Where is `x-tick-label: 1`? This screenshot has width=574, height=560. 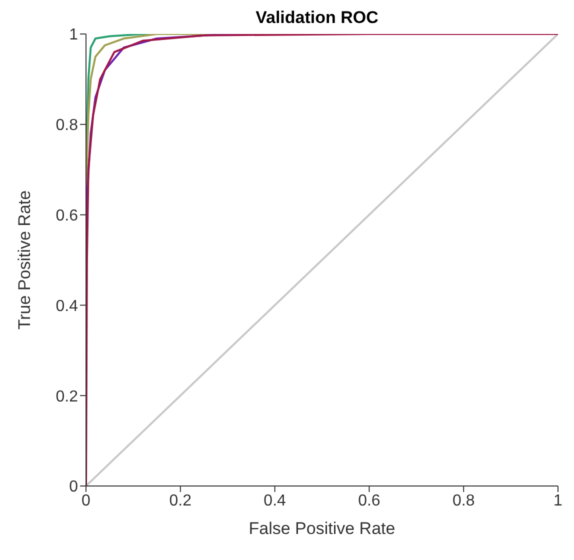
x-tick-label: 1 is located at coordinates (558, 501).